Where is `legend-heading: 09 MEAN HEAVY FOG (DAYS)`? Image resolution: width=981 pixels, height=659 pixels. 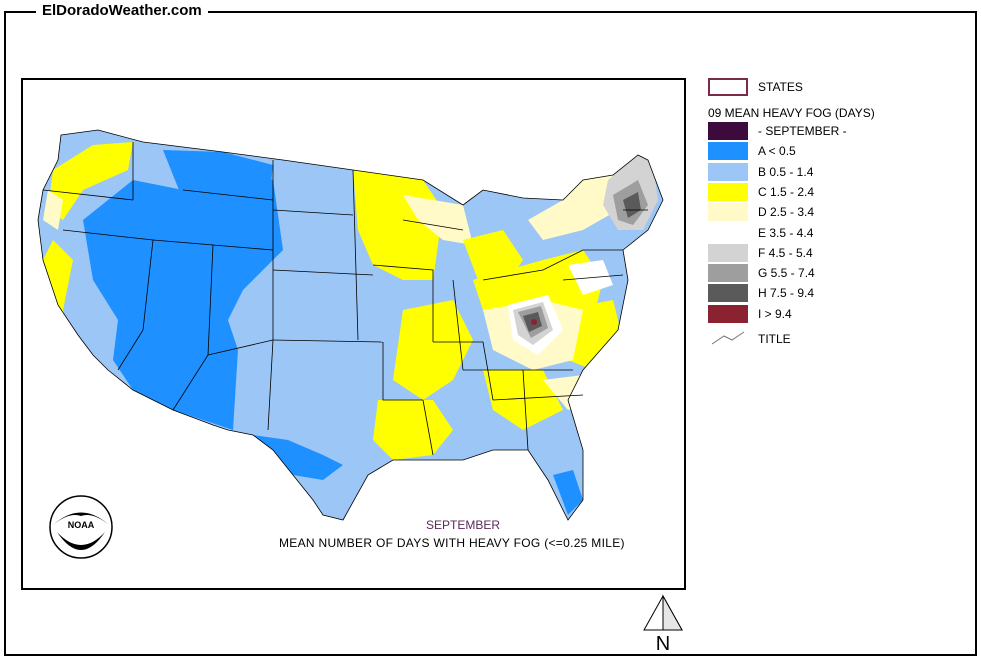
legend-heading: 09 MEAN HEAVY FOG (DAYS) is located at coordinates (791, 113).